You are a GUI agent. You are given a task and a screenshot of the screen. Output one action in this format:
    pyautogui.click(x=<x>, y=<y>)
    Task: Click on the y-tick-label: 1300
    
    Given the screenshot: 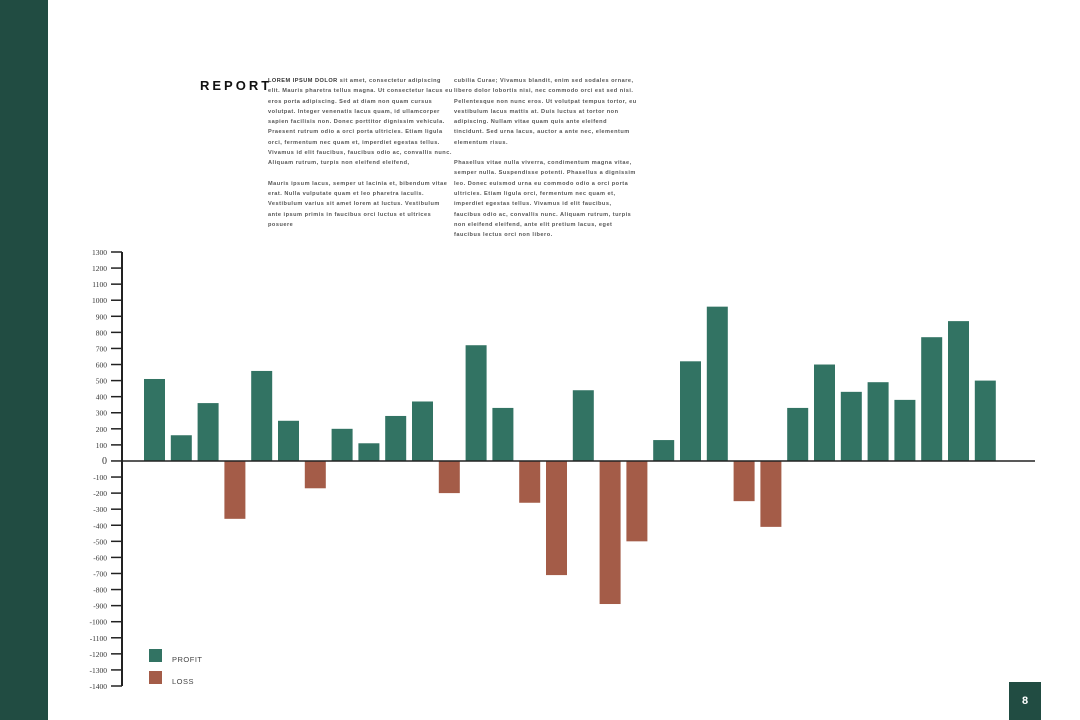 What is the action you would take?
    pyautogui.click(x=99, y=252)
    